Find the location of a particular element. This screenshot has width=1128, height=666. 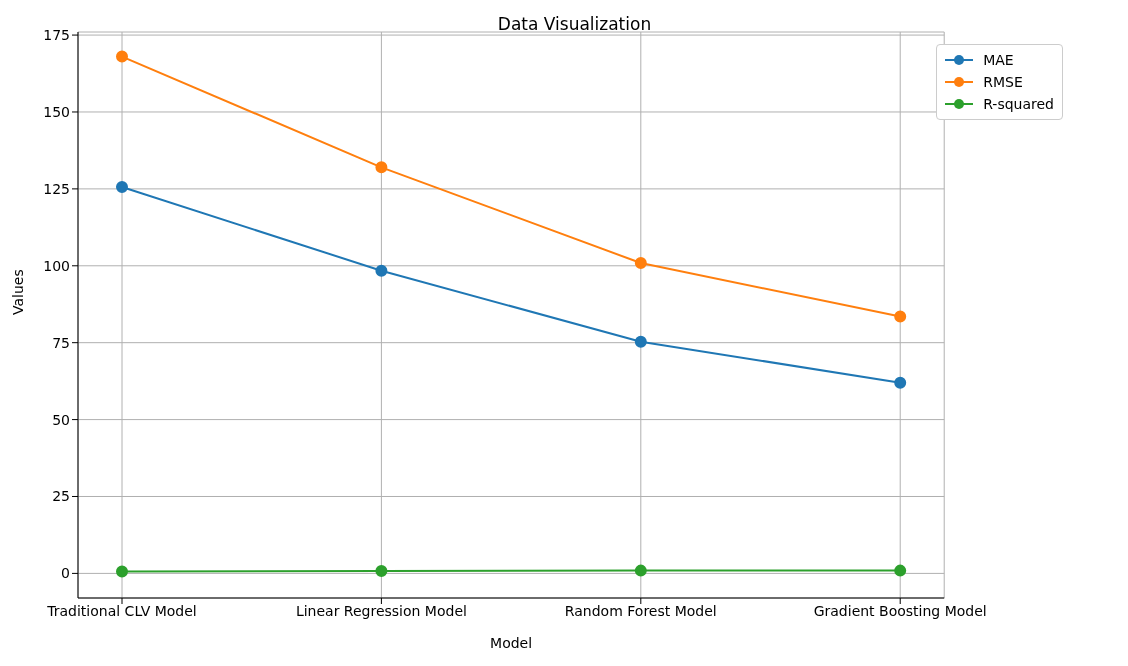

x-tick-label: Linear Regression Model is located at coordinates (381, 610).